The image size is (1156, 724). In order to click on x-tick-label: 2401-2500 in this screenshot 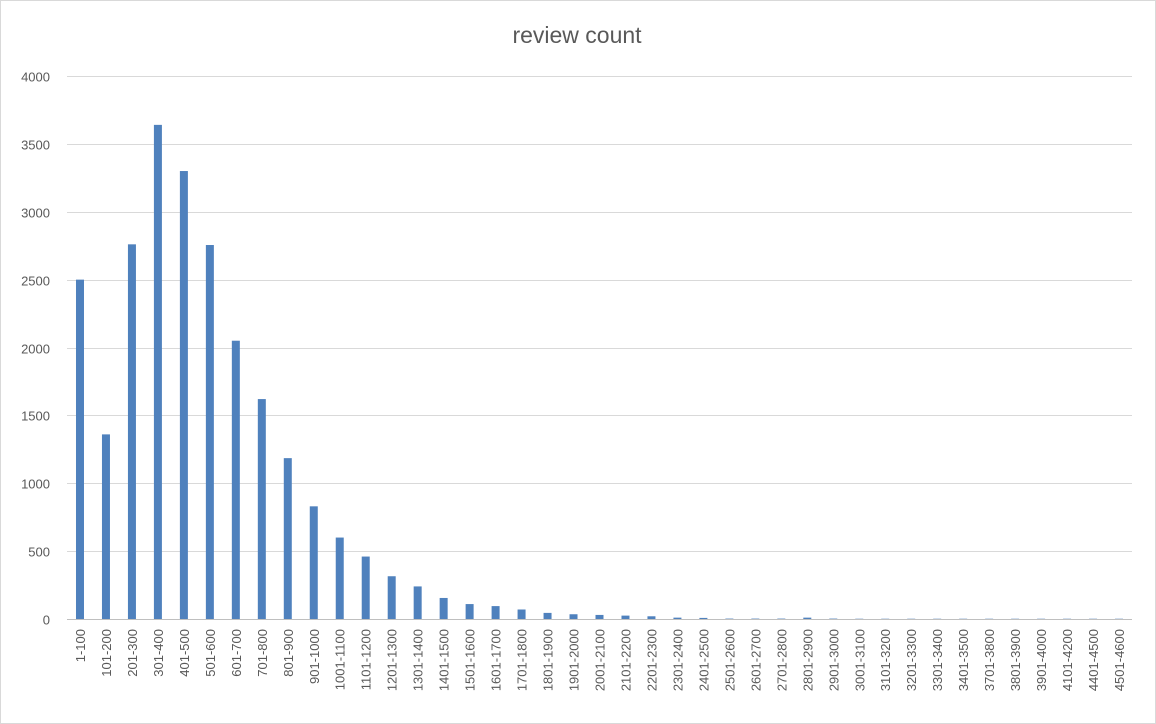, I will do `click(703, 660)`.